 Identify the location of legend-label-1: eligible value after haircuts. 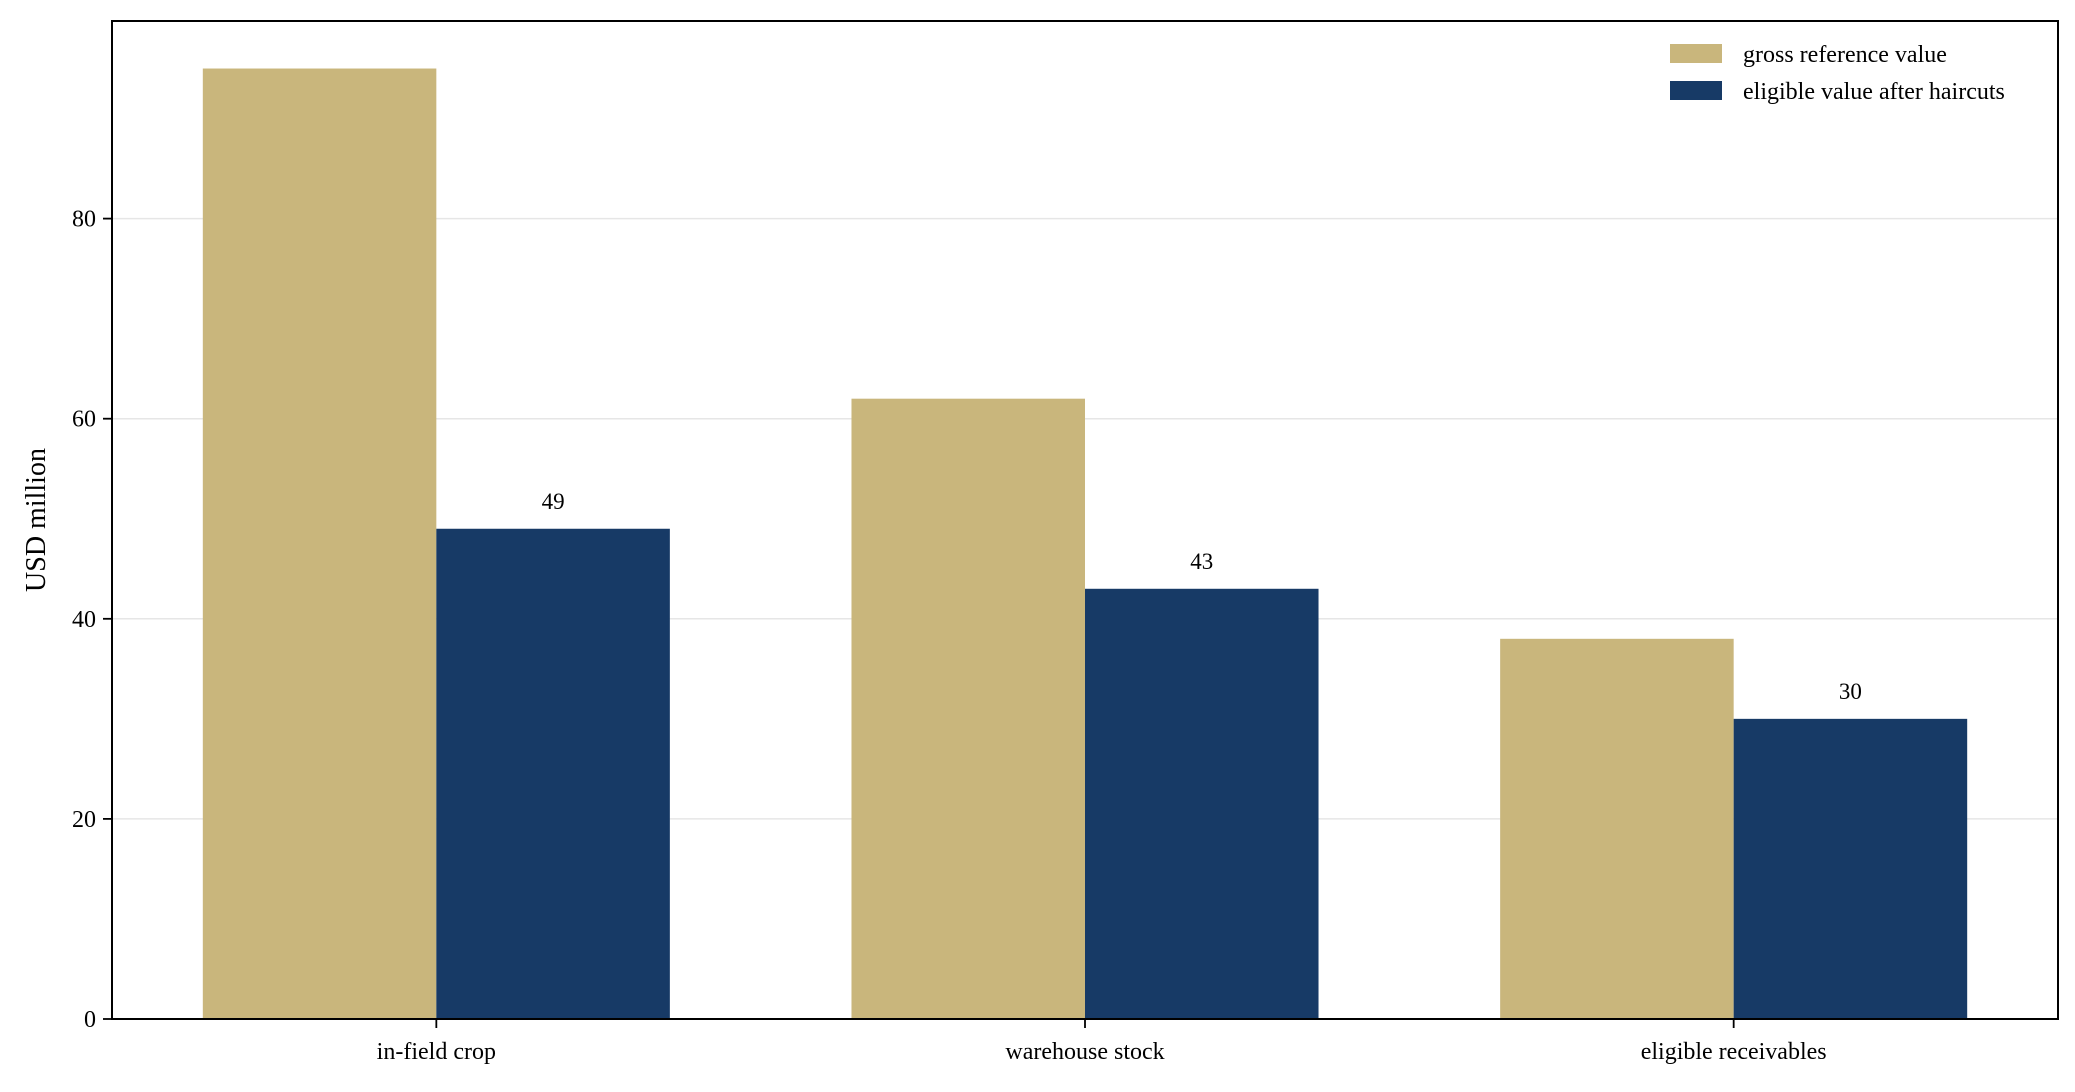
(1874, 92).